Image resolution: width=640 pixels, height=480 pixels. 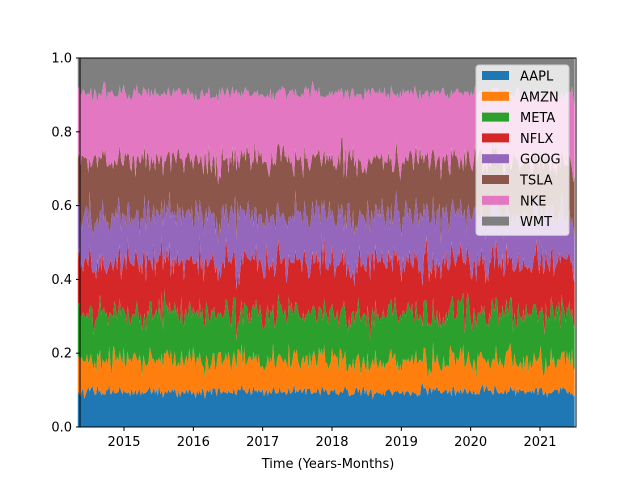 What do you see at coordinates (326, 405) in the screenshot?
I see `area-aapl` at bounding box center [326, 405].